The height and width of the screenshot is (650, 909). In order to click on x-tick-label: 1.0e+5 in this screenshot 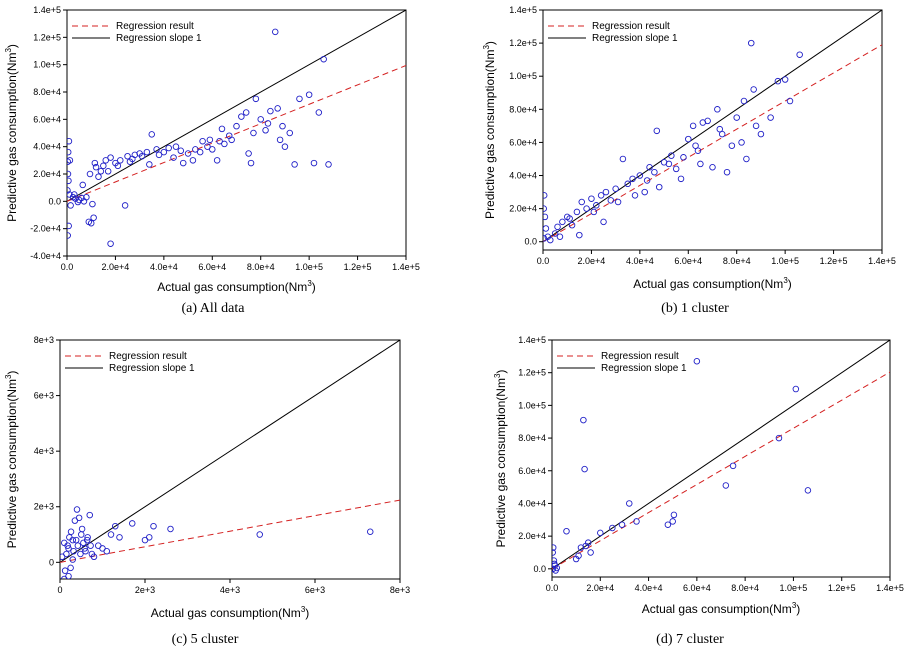, I will do `click(309, 267)`.